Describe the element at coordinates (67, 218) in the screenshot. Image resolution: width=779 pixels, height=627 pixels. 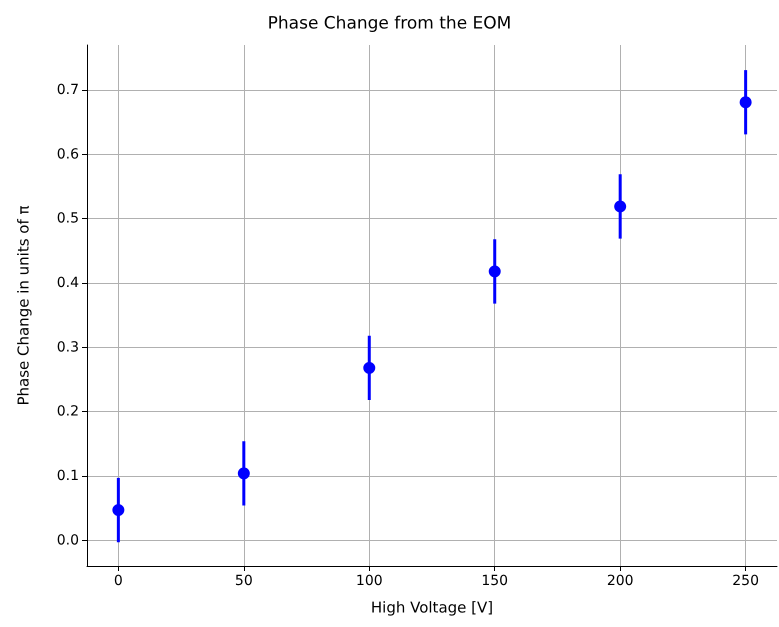
I see `y-tick-label: 0.5` at that location.